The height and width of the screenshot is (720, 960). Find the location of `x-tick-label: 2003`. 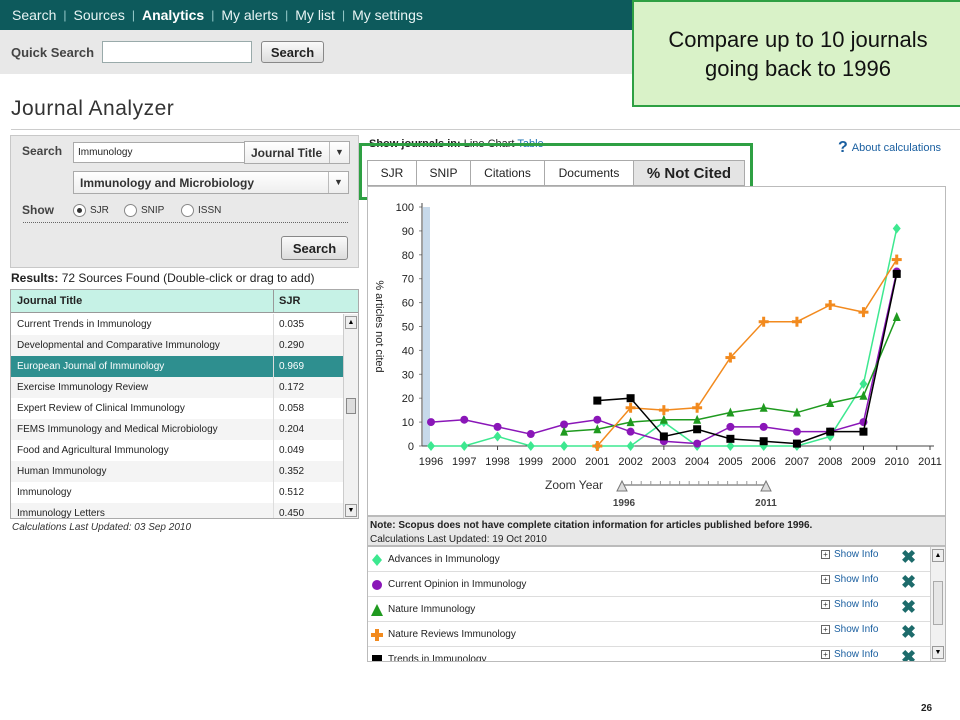

x-tick-label: 2003 is located at coordinates (664, 462).